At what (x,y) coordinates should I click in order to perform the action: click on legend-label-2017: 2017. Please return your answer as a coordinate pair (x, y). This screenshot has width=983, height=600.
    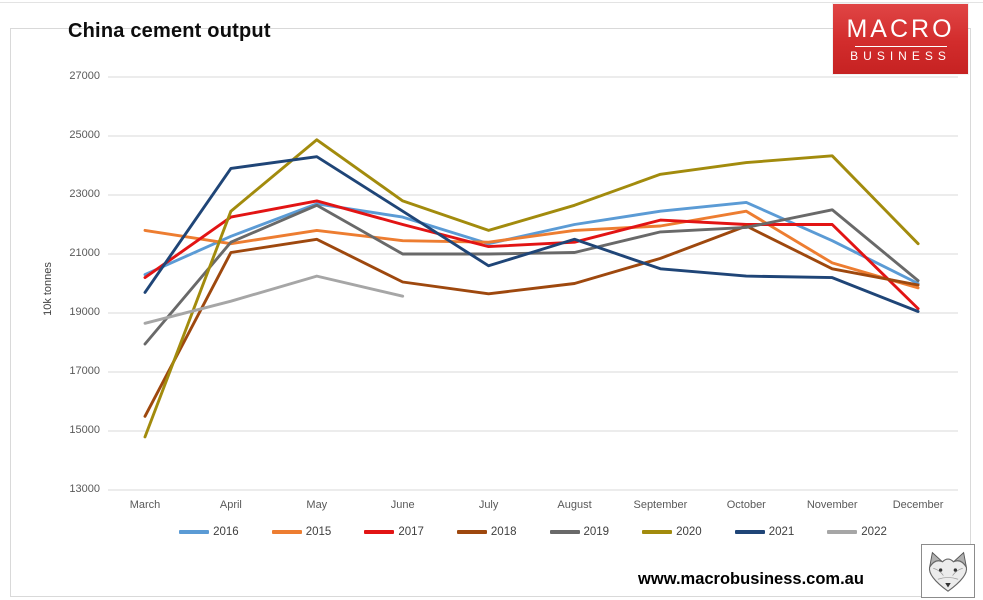
    Looking at the image, I should click on (411, 532).